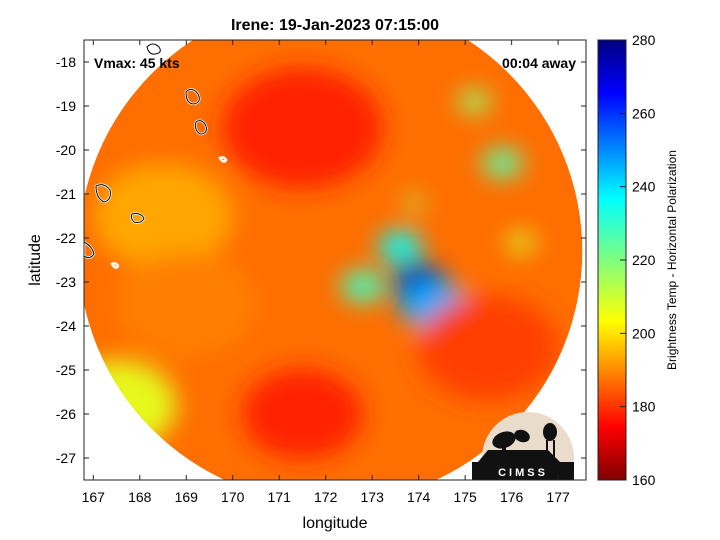 This screenshot has height=540, width=720. I want to click on chart-title: Irene: 19-Jan-2023 07:15:00, so click(335, 25).